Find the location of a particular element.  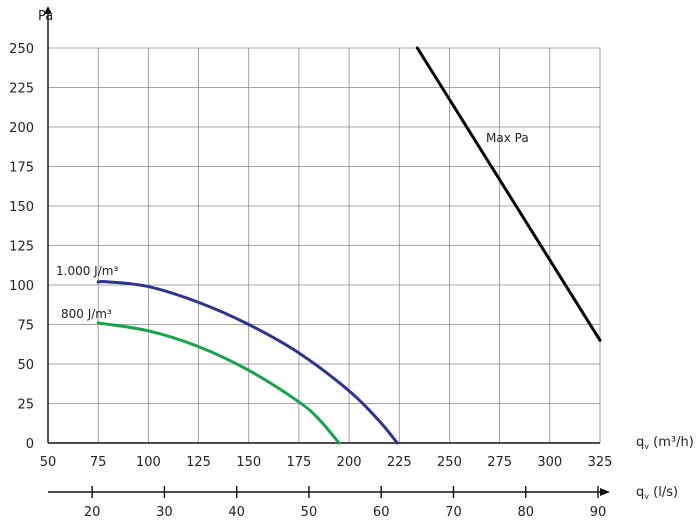

x-tick-label: 225 is located at coordinates (399, 462).